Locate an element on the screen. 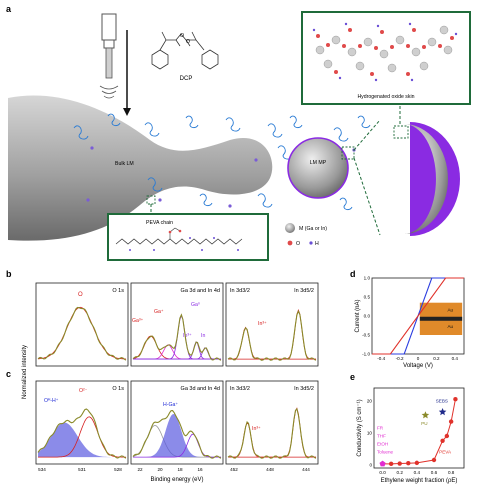 The image size is (479, 499). bulk-lm-label: Bulk LM is located at coordinates (124, 164).